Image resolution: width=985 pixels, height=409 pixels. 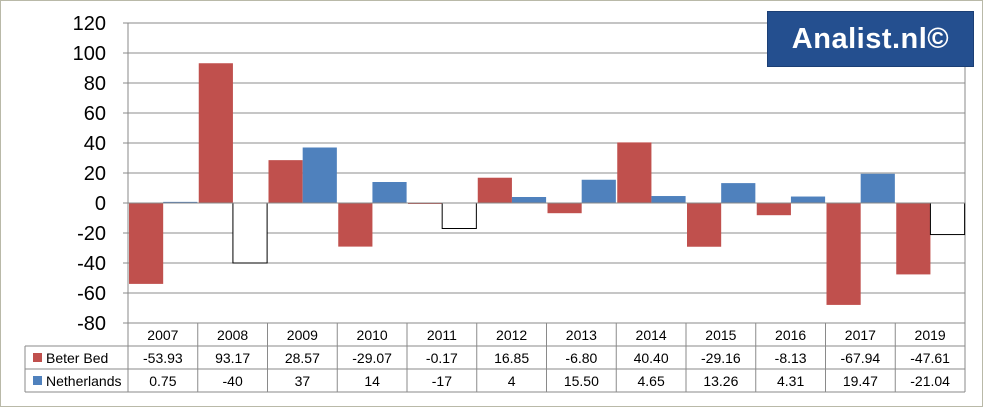 I want to click on data-label-beter-bed: -0.17, so click(x=442, y=358).